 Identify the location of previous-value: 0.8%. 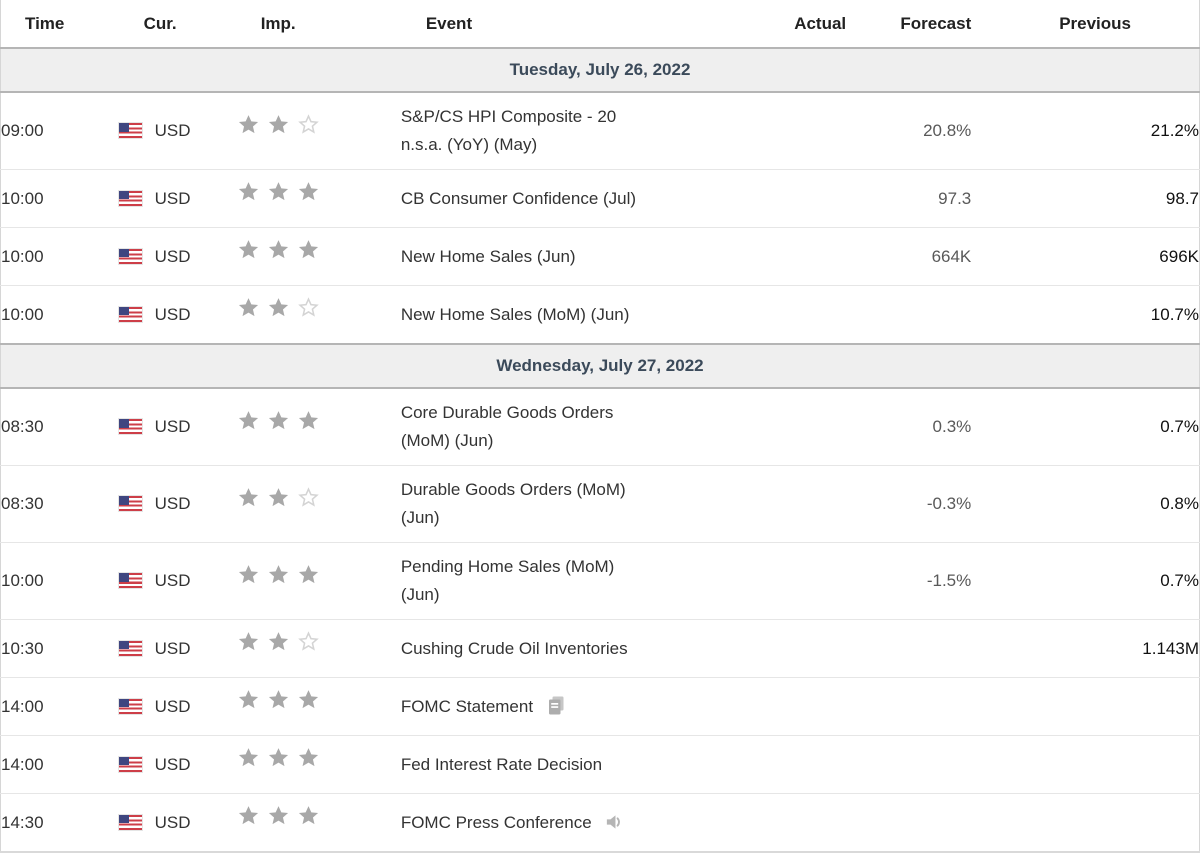
(1085, 504).